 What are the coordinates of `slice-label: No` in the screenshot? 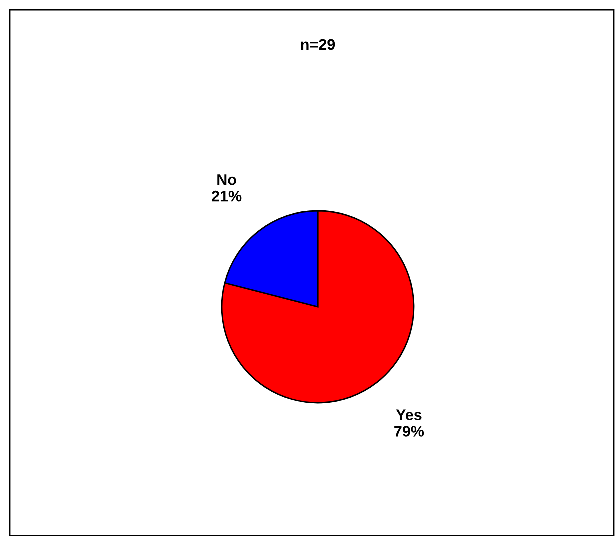 It's located at (227, 180).